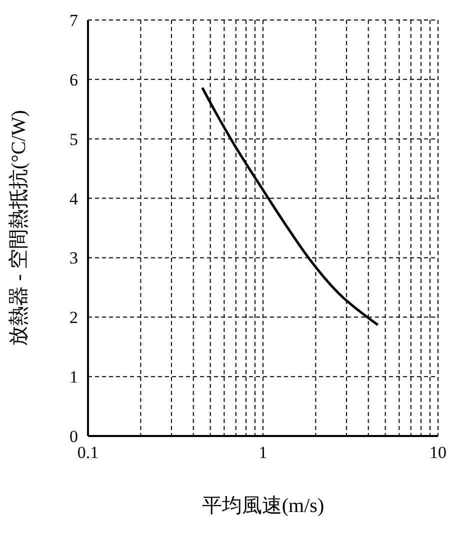 Image resolution: width=456 pixels, height=534 pixels. What do you see at coordinates (74, 80) in the screenshot?
I see `y-tick-label: 6` at bounding box center [74, 80].